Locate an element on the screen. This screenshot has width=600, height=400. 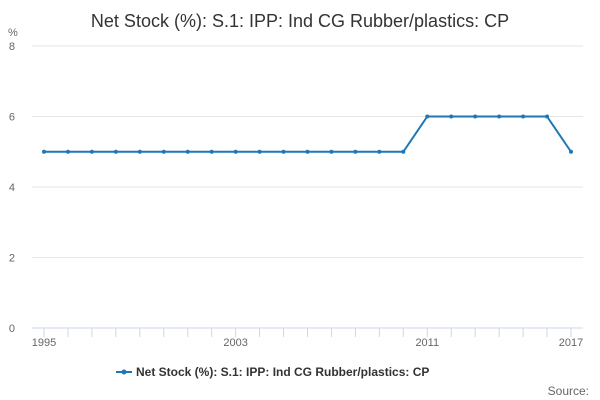
x-axis: 1995 2003 2011 2017 is located at coordinates (307, 338).